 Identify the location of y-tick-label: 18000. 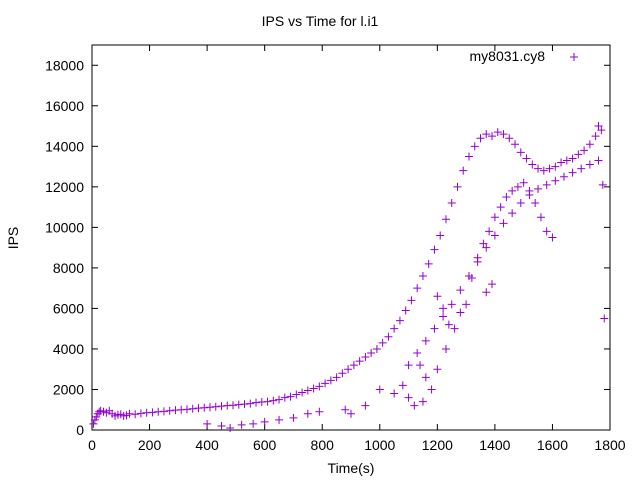
(64, 65).